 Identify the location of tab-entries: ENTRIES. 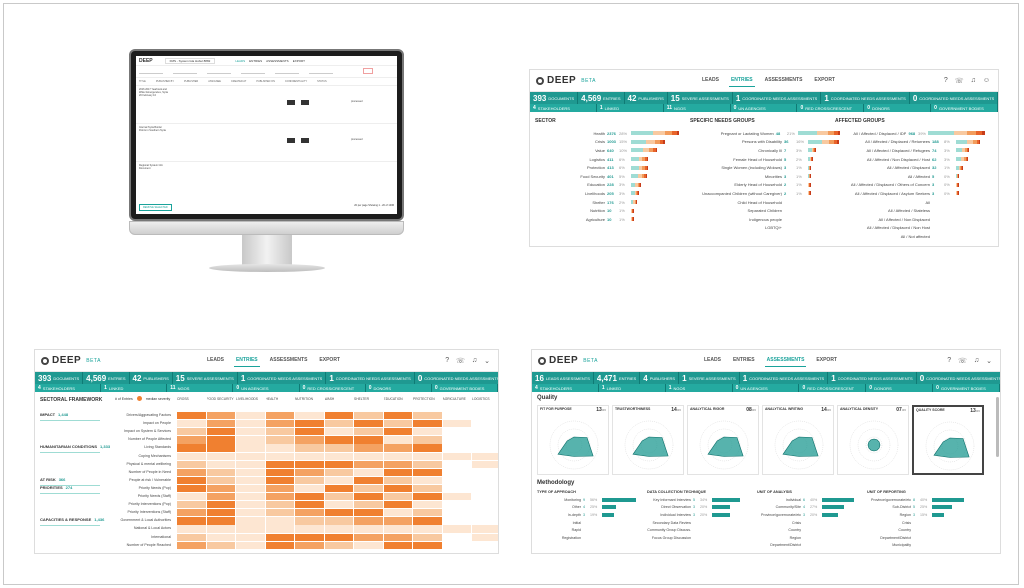
(743, 360).